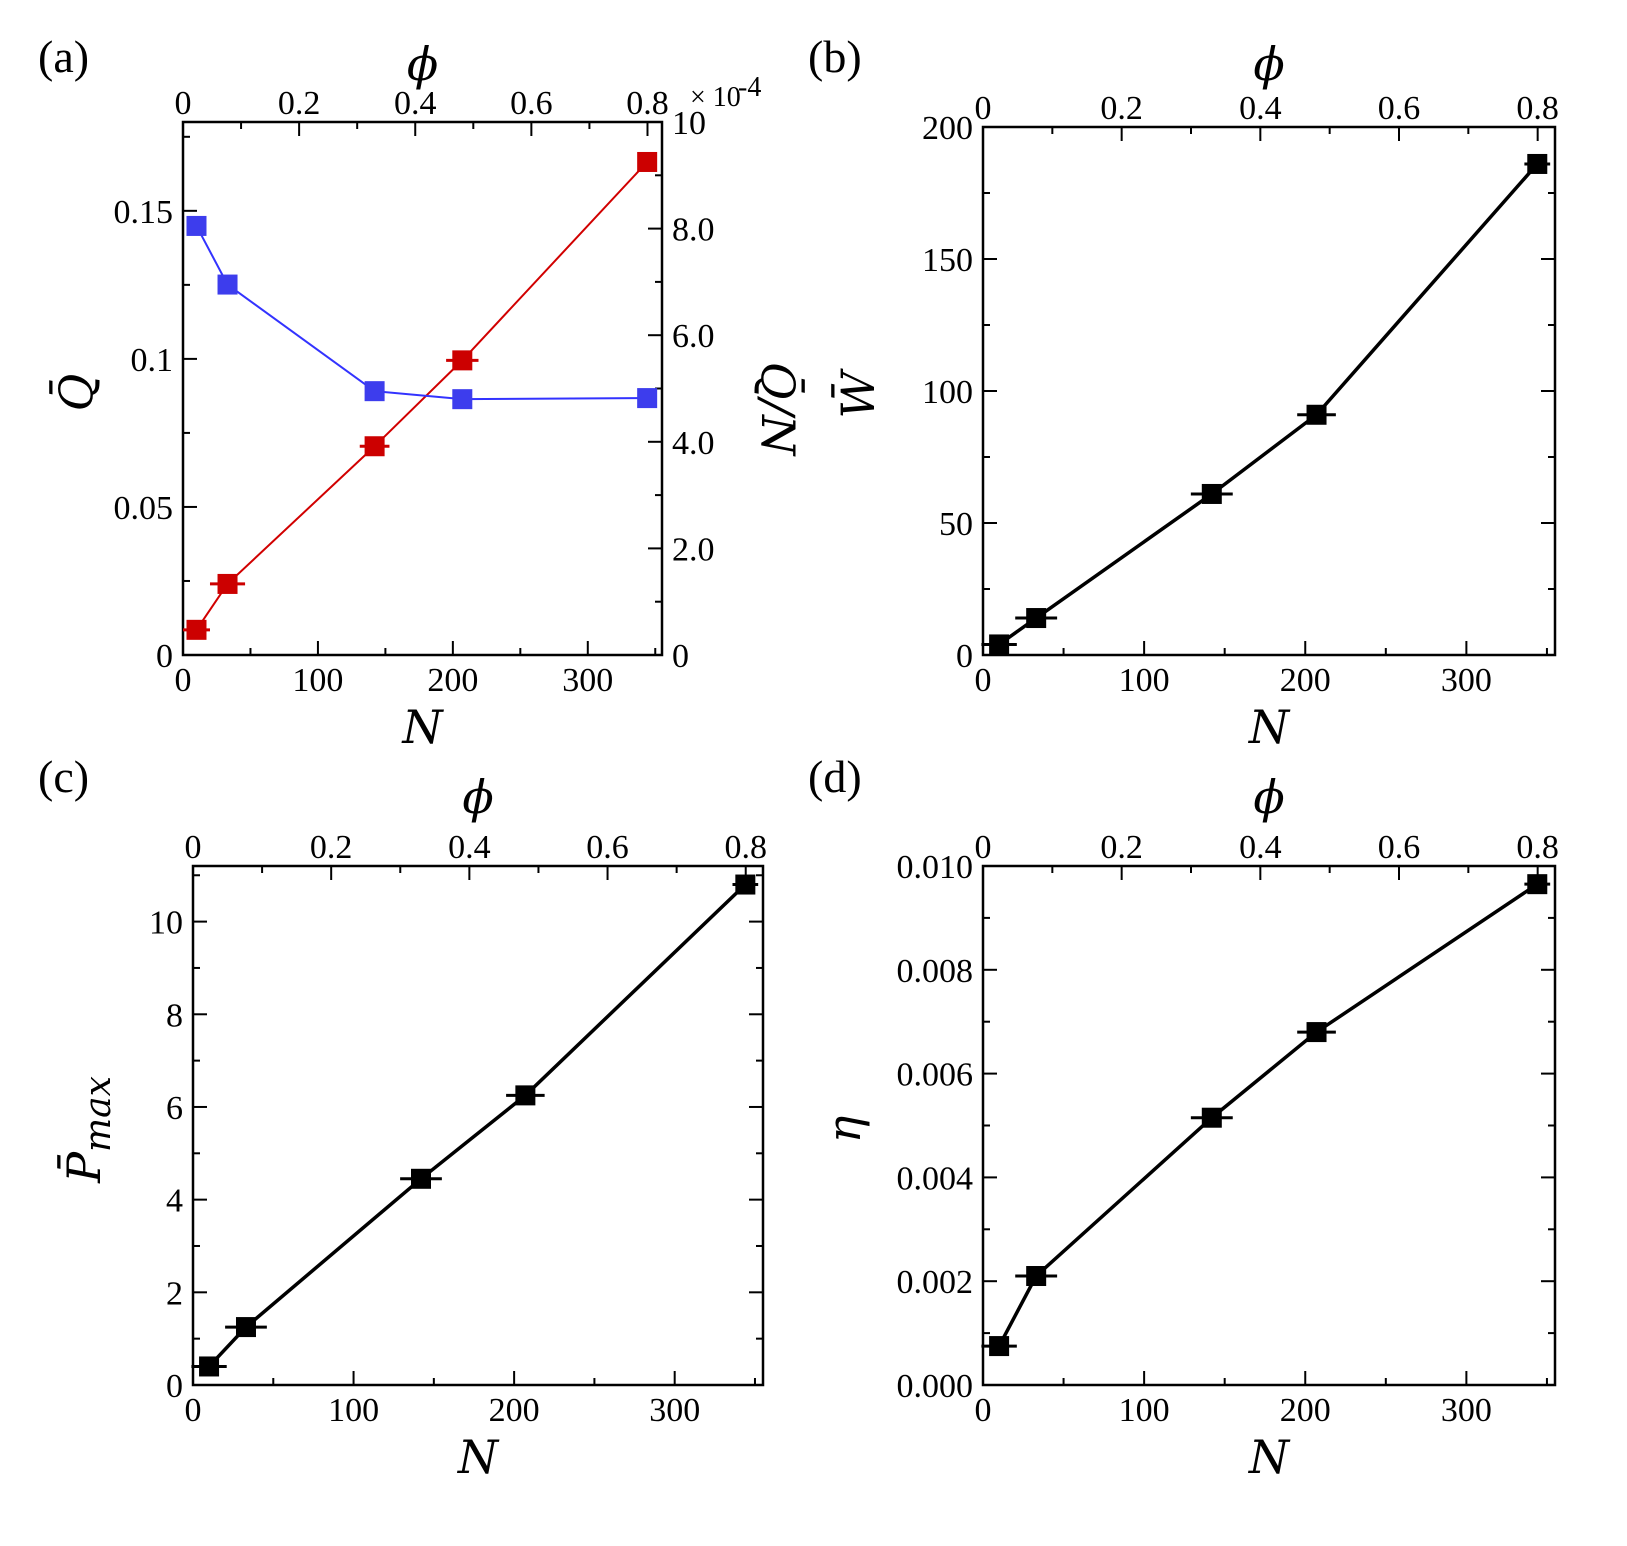 The width and height of the screenshot is (1627, 1546). Describe the element at coordinates (693, 549) in the screenshot. I see `y2-tick-label: 2.0` at that location.